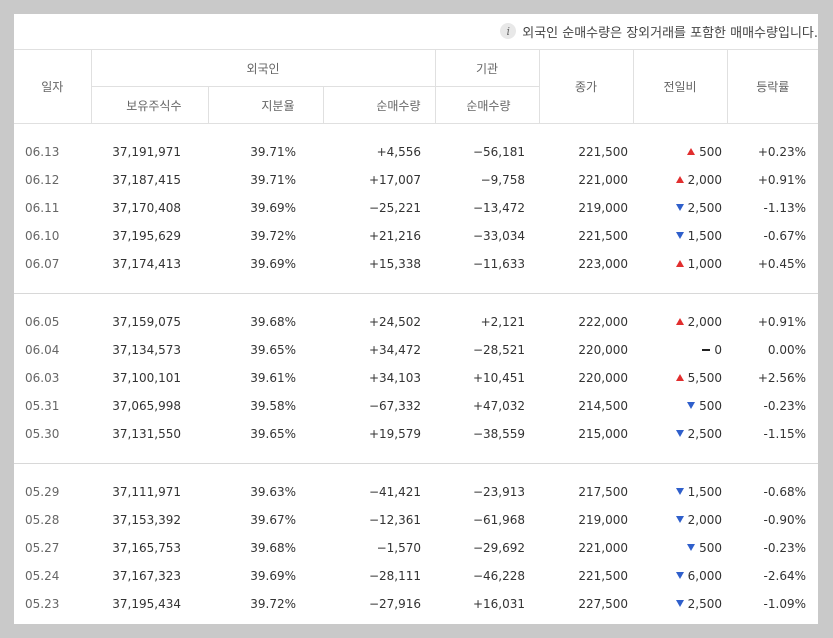  I want to click on header-ratio: 지분율, so click(265, 105).